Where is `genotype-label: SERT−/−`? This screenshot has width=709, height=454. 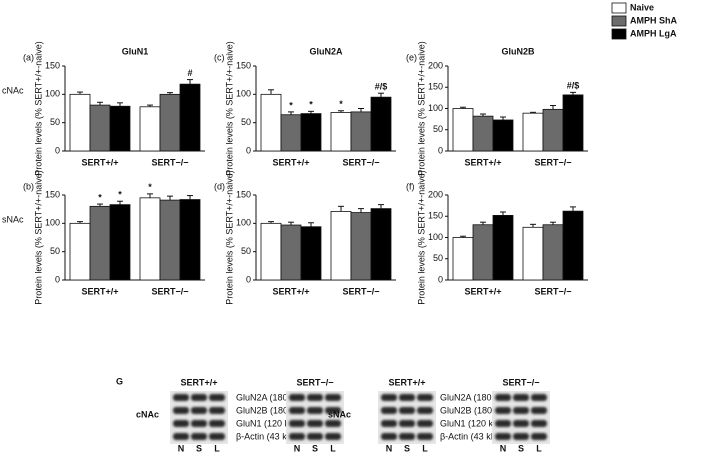 genotype-label: SERT−/− is located at coordinates (314, 382).